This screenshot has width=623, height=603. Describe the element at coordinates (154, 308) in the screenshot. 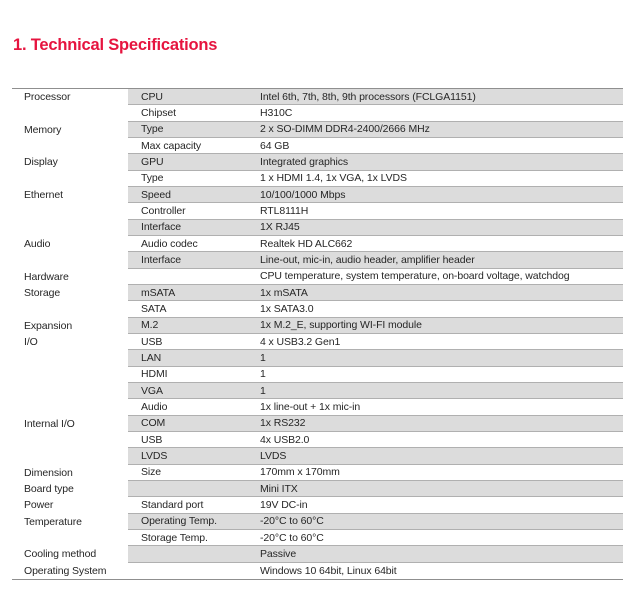

I see `item-cell: SATA` at that location.